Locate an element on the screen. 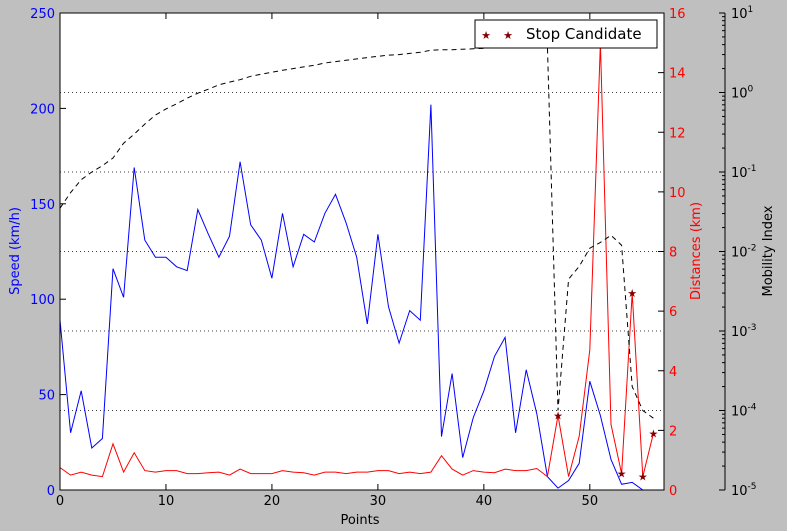 This screenshot has width=787, height=531. y-left-tick-label: 200 is located at coordinates (42, 109).